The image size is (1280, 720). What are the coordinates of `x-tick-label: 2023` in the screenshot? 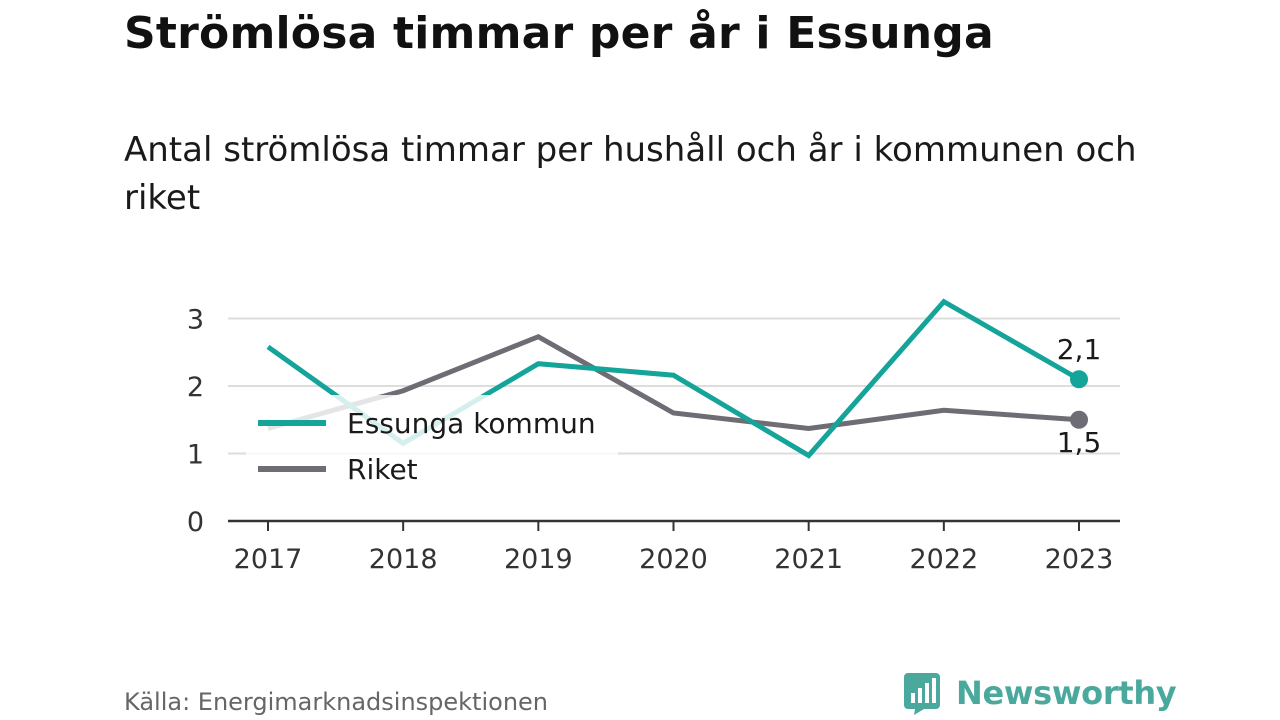 It's located at (1079, 559).